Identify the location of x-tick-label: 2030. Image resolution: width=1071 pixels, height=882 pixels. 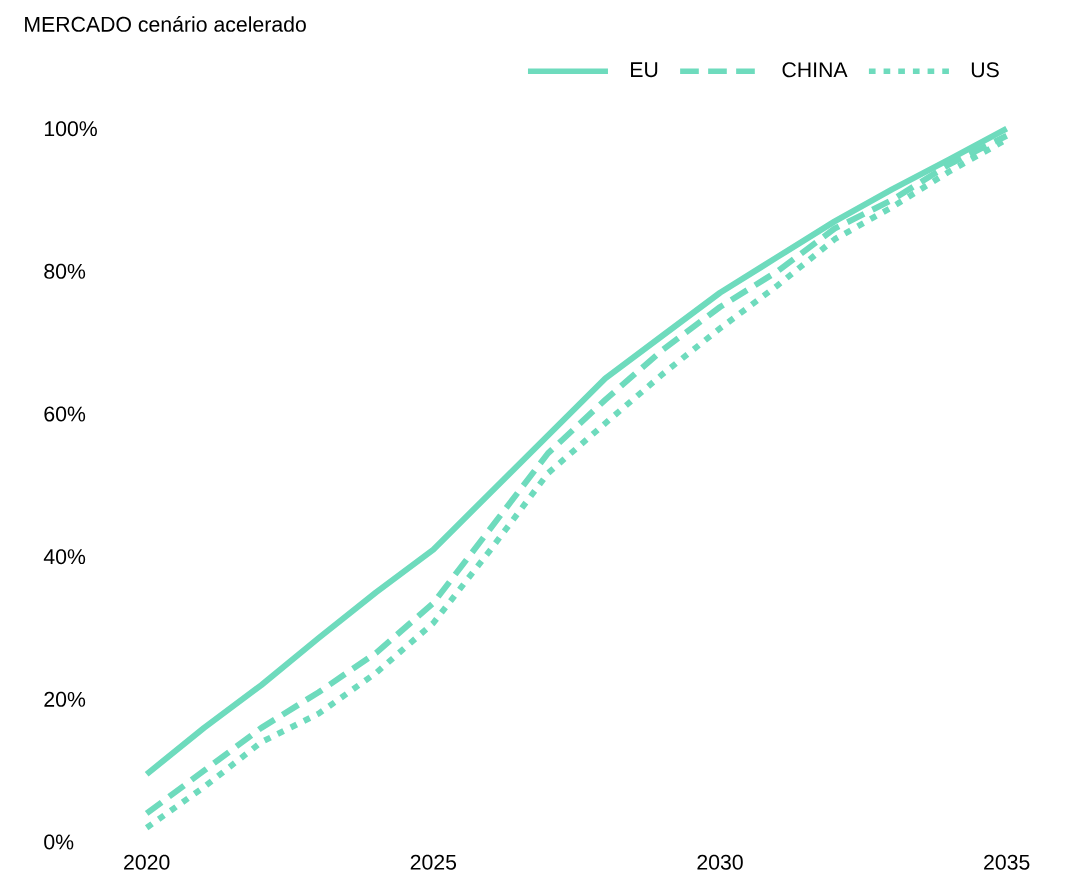
(720, 862).